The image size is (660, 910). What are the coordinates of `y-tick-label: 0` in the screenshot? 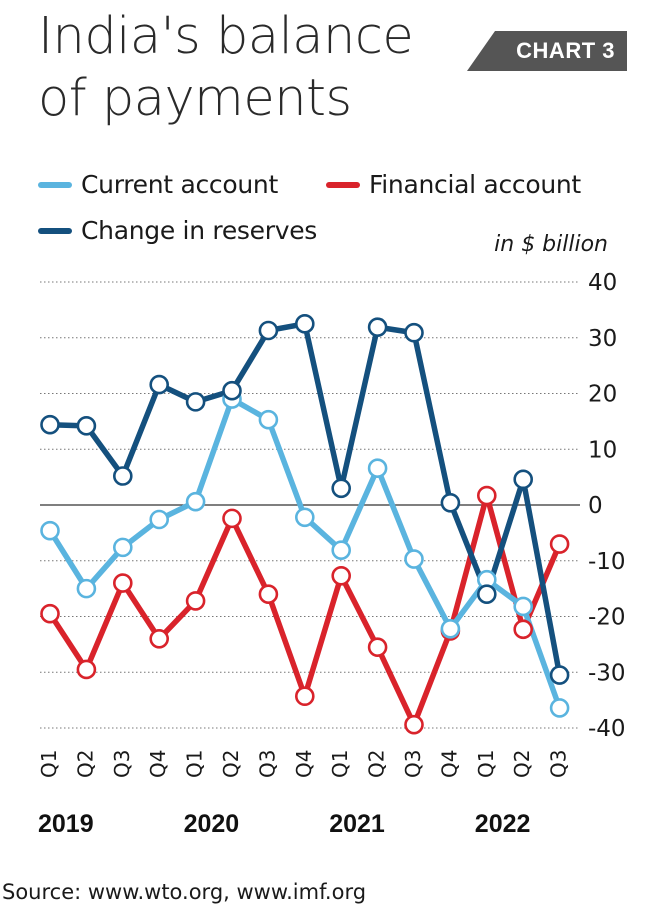 It's located at (595, 506).